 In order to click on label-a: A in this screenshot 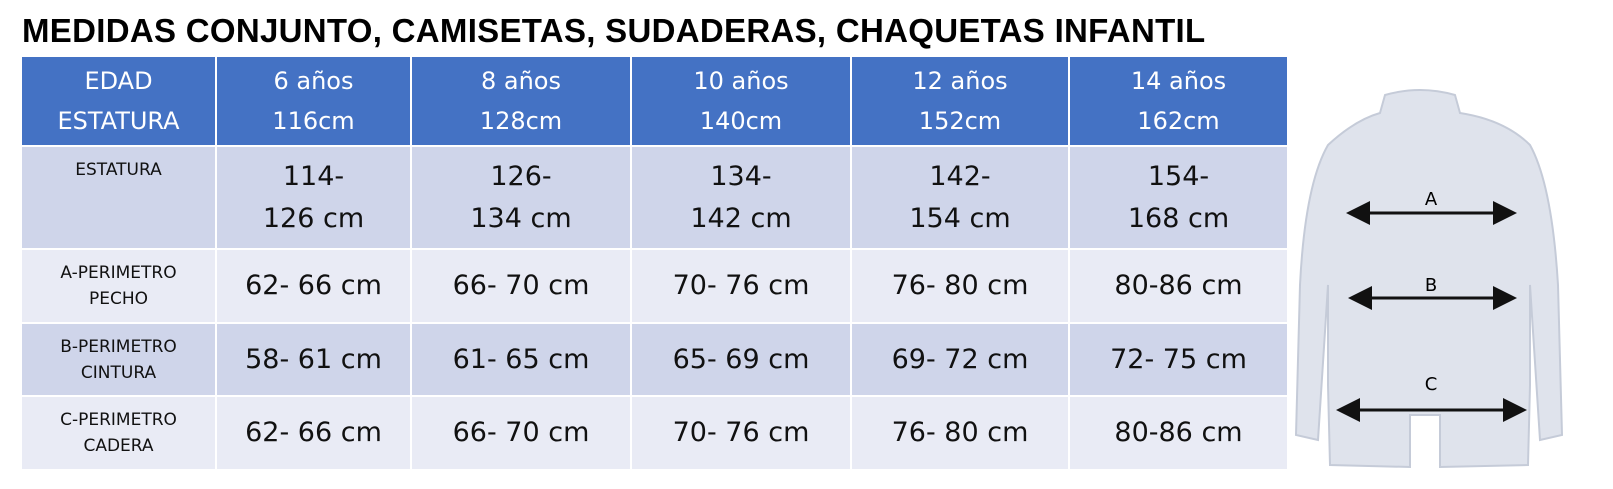, I will do `click(1431, 199)`.